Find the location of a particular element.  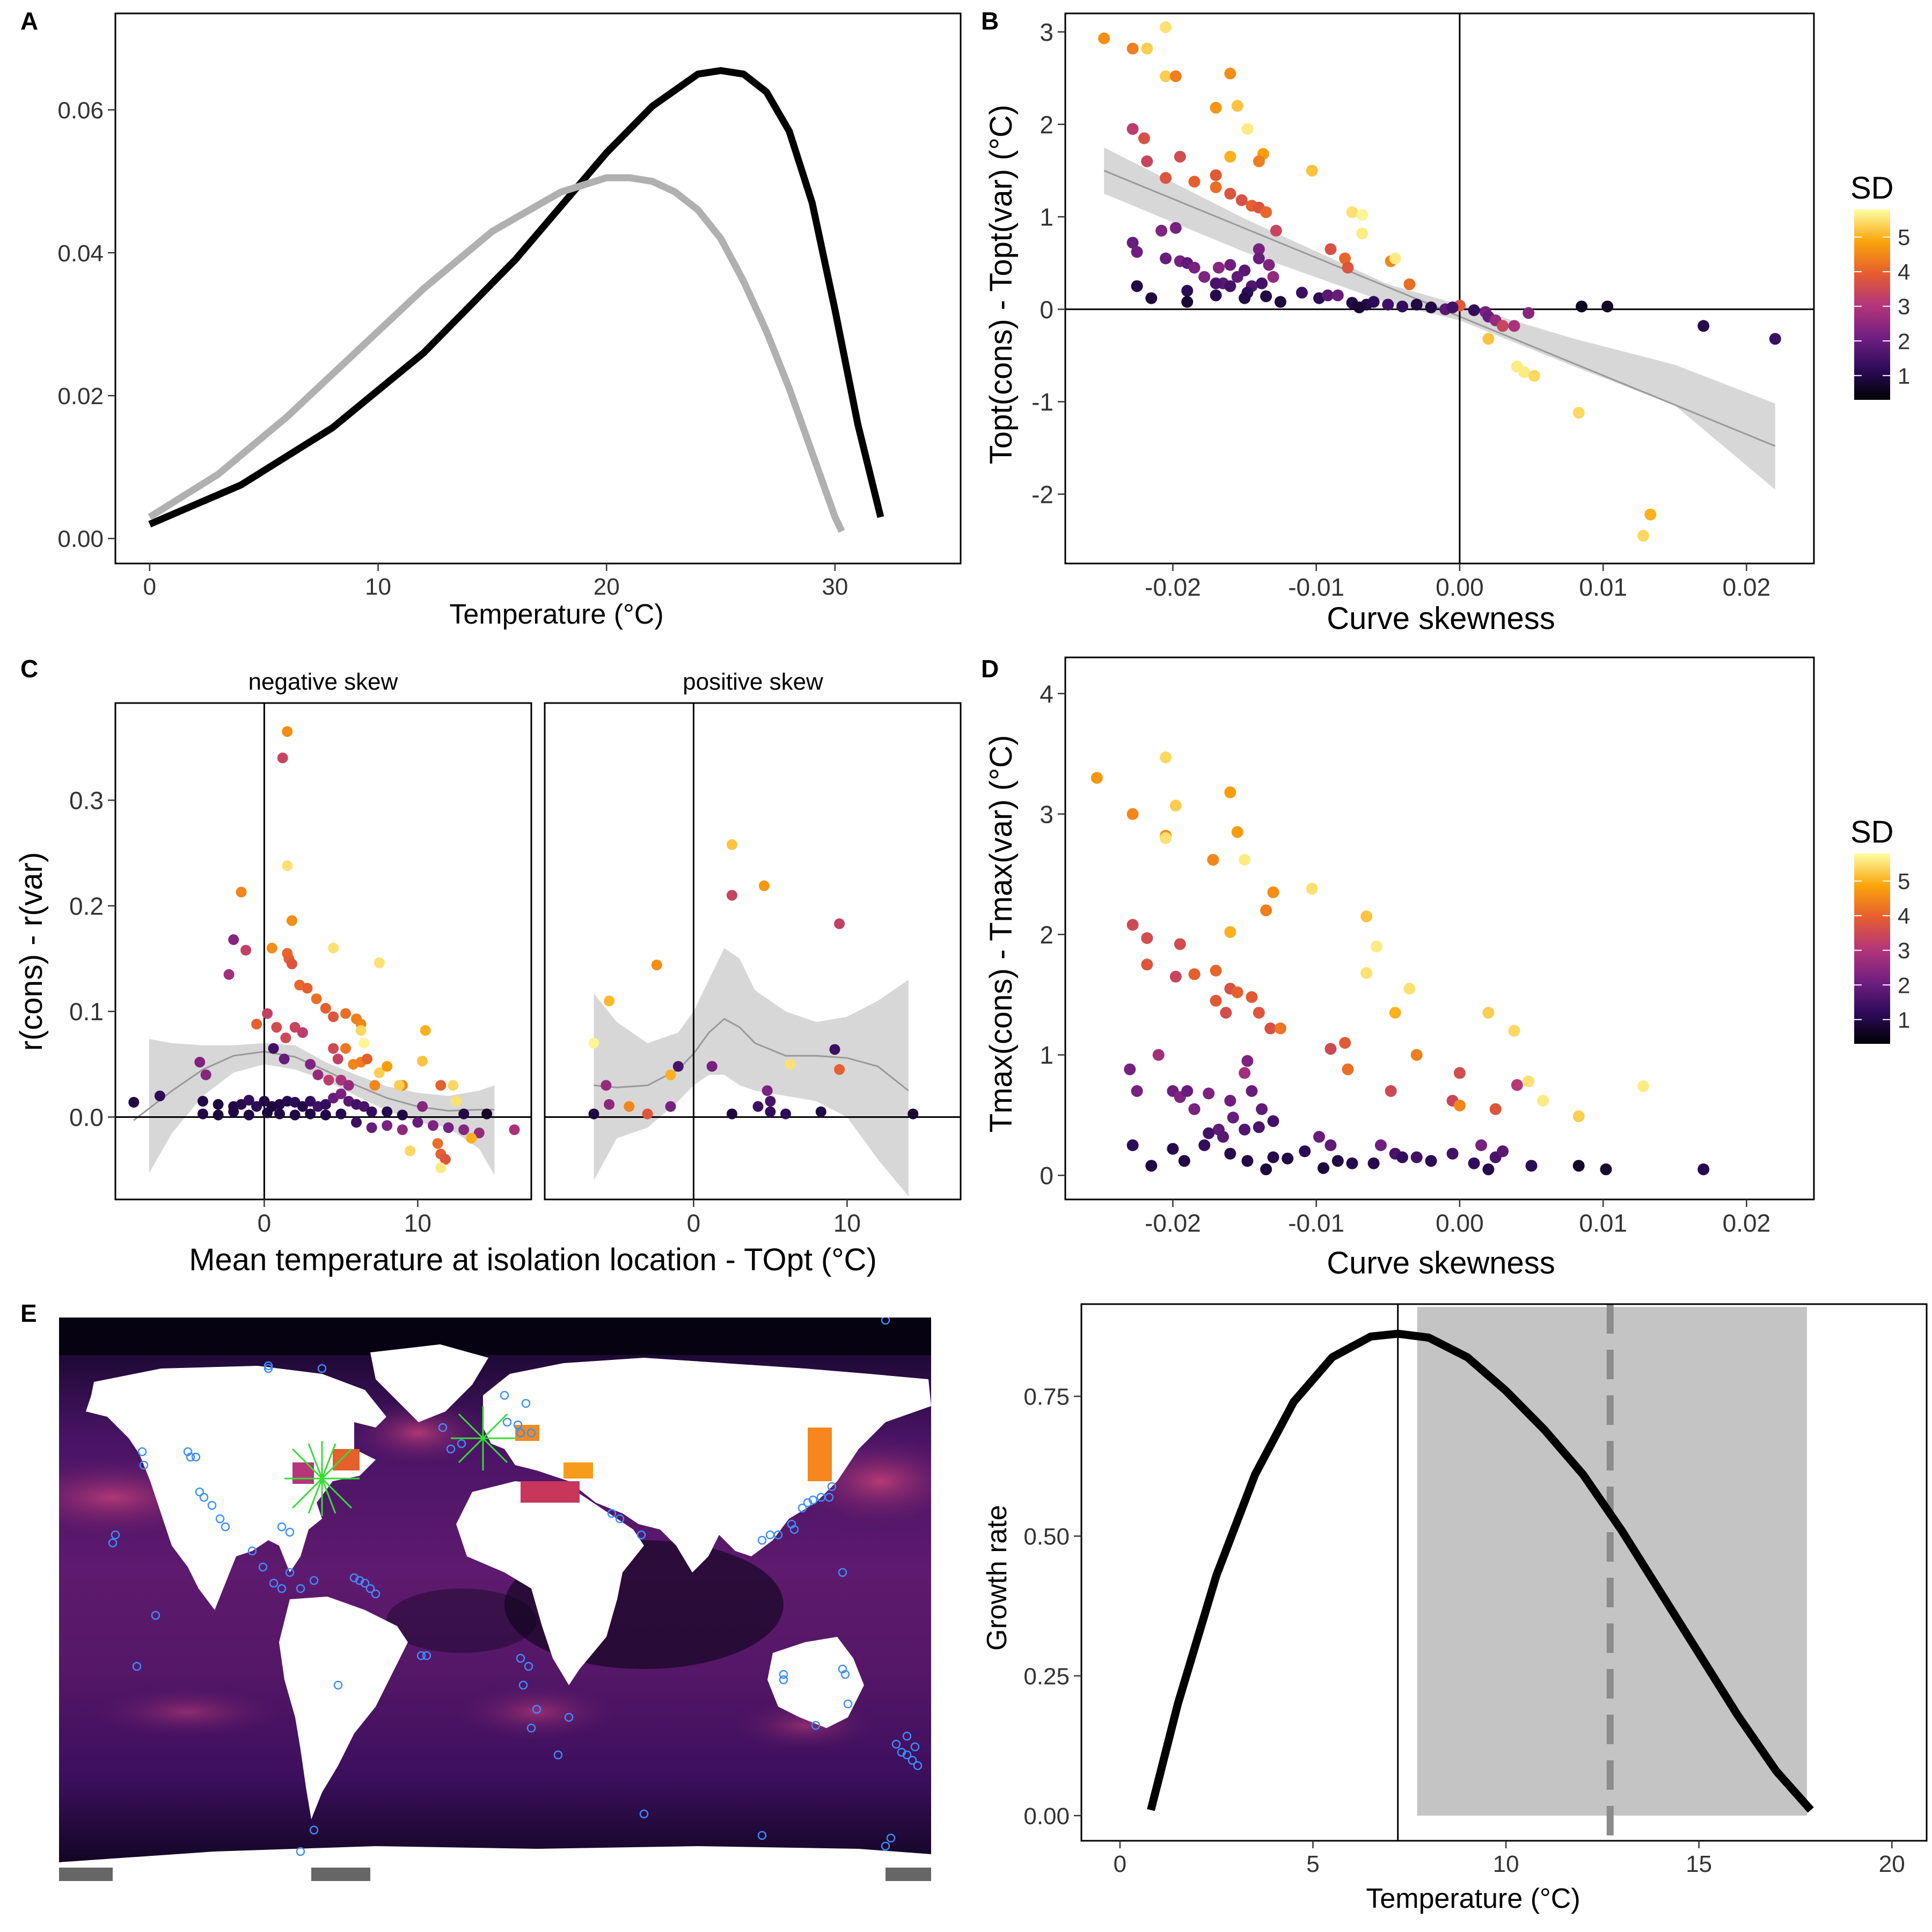

panel-c-facet-1-ytick-label: 0.0 is located at coordinates (86, 1117).